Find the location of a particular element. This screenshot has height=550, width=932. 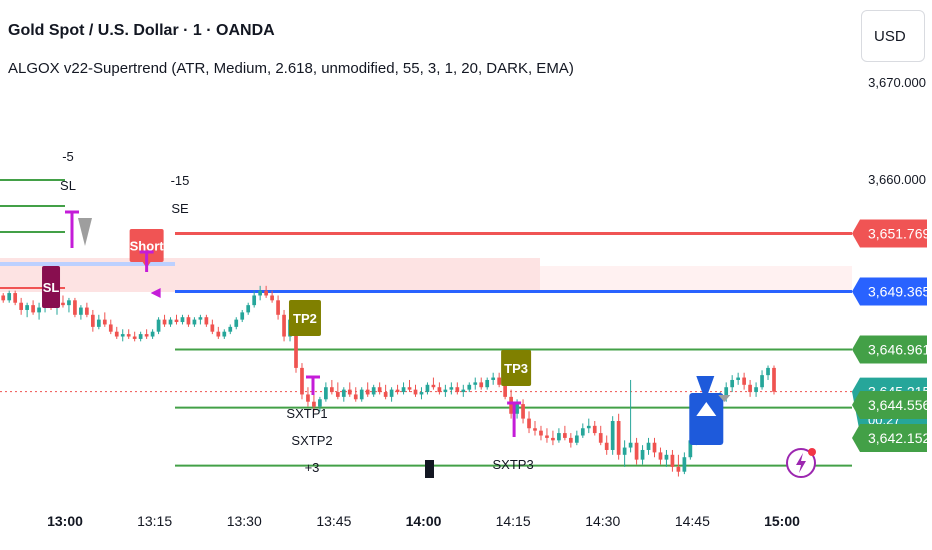

tp2-signal-box is located at coordinates (304, 318).